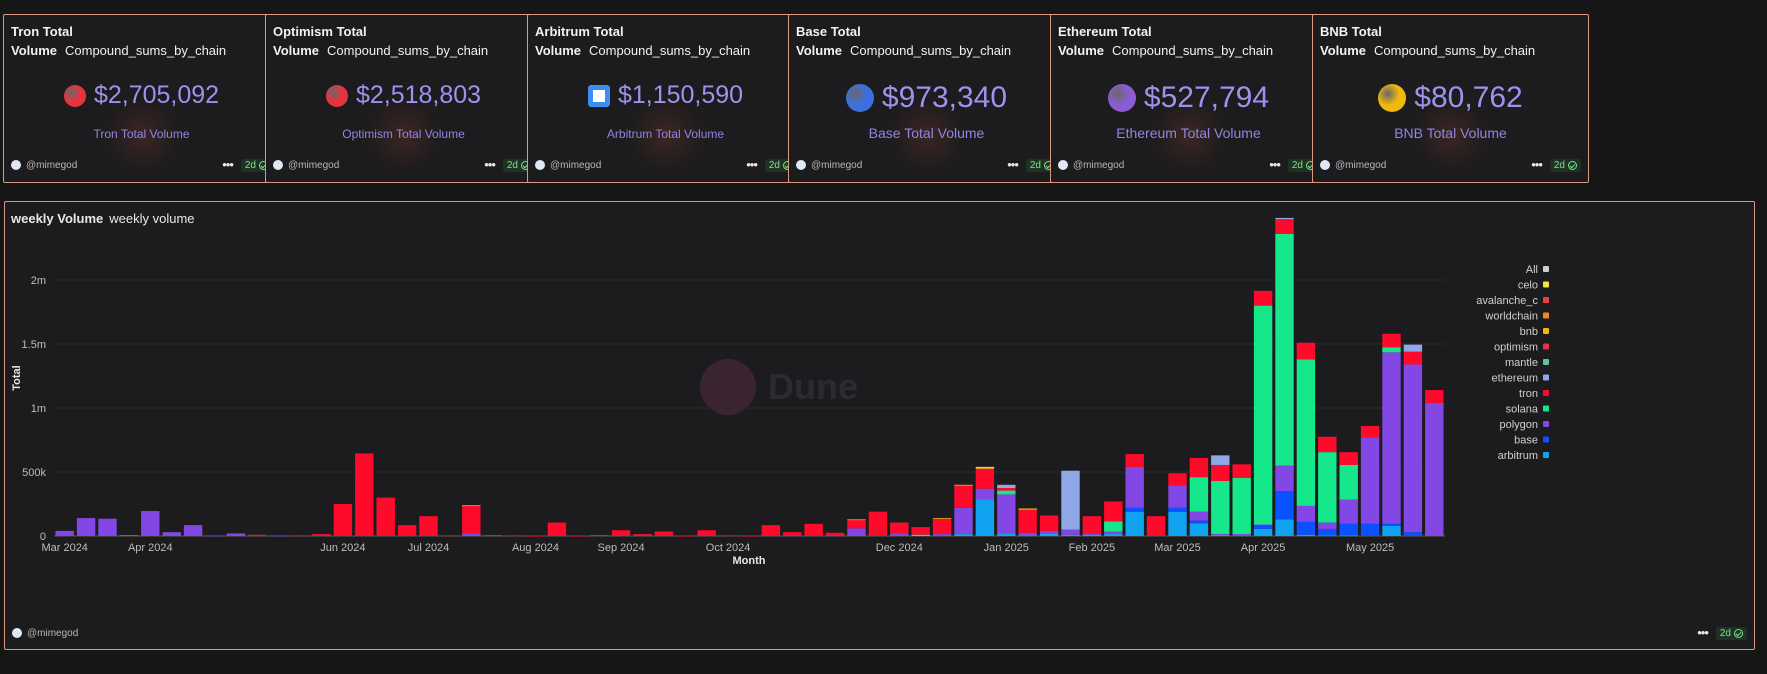  Describe the element at coordinates (1370, 548) in the screenshot. I see `x-tick-label: May 2025` at that location.